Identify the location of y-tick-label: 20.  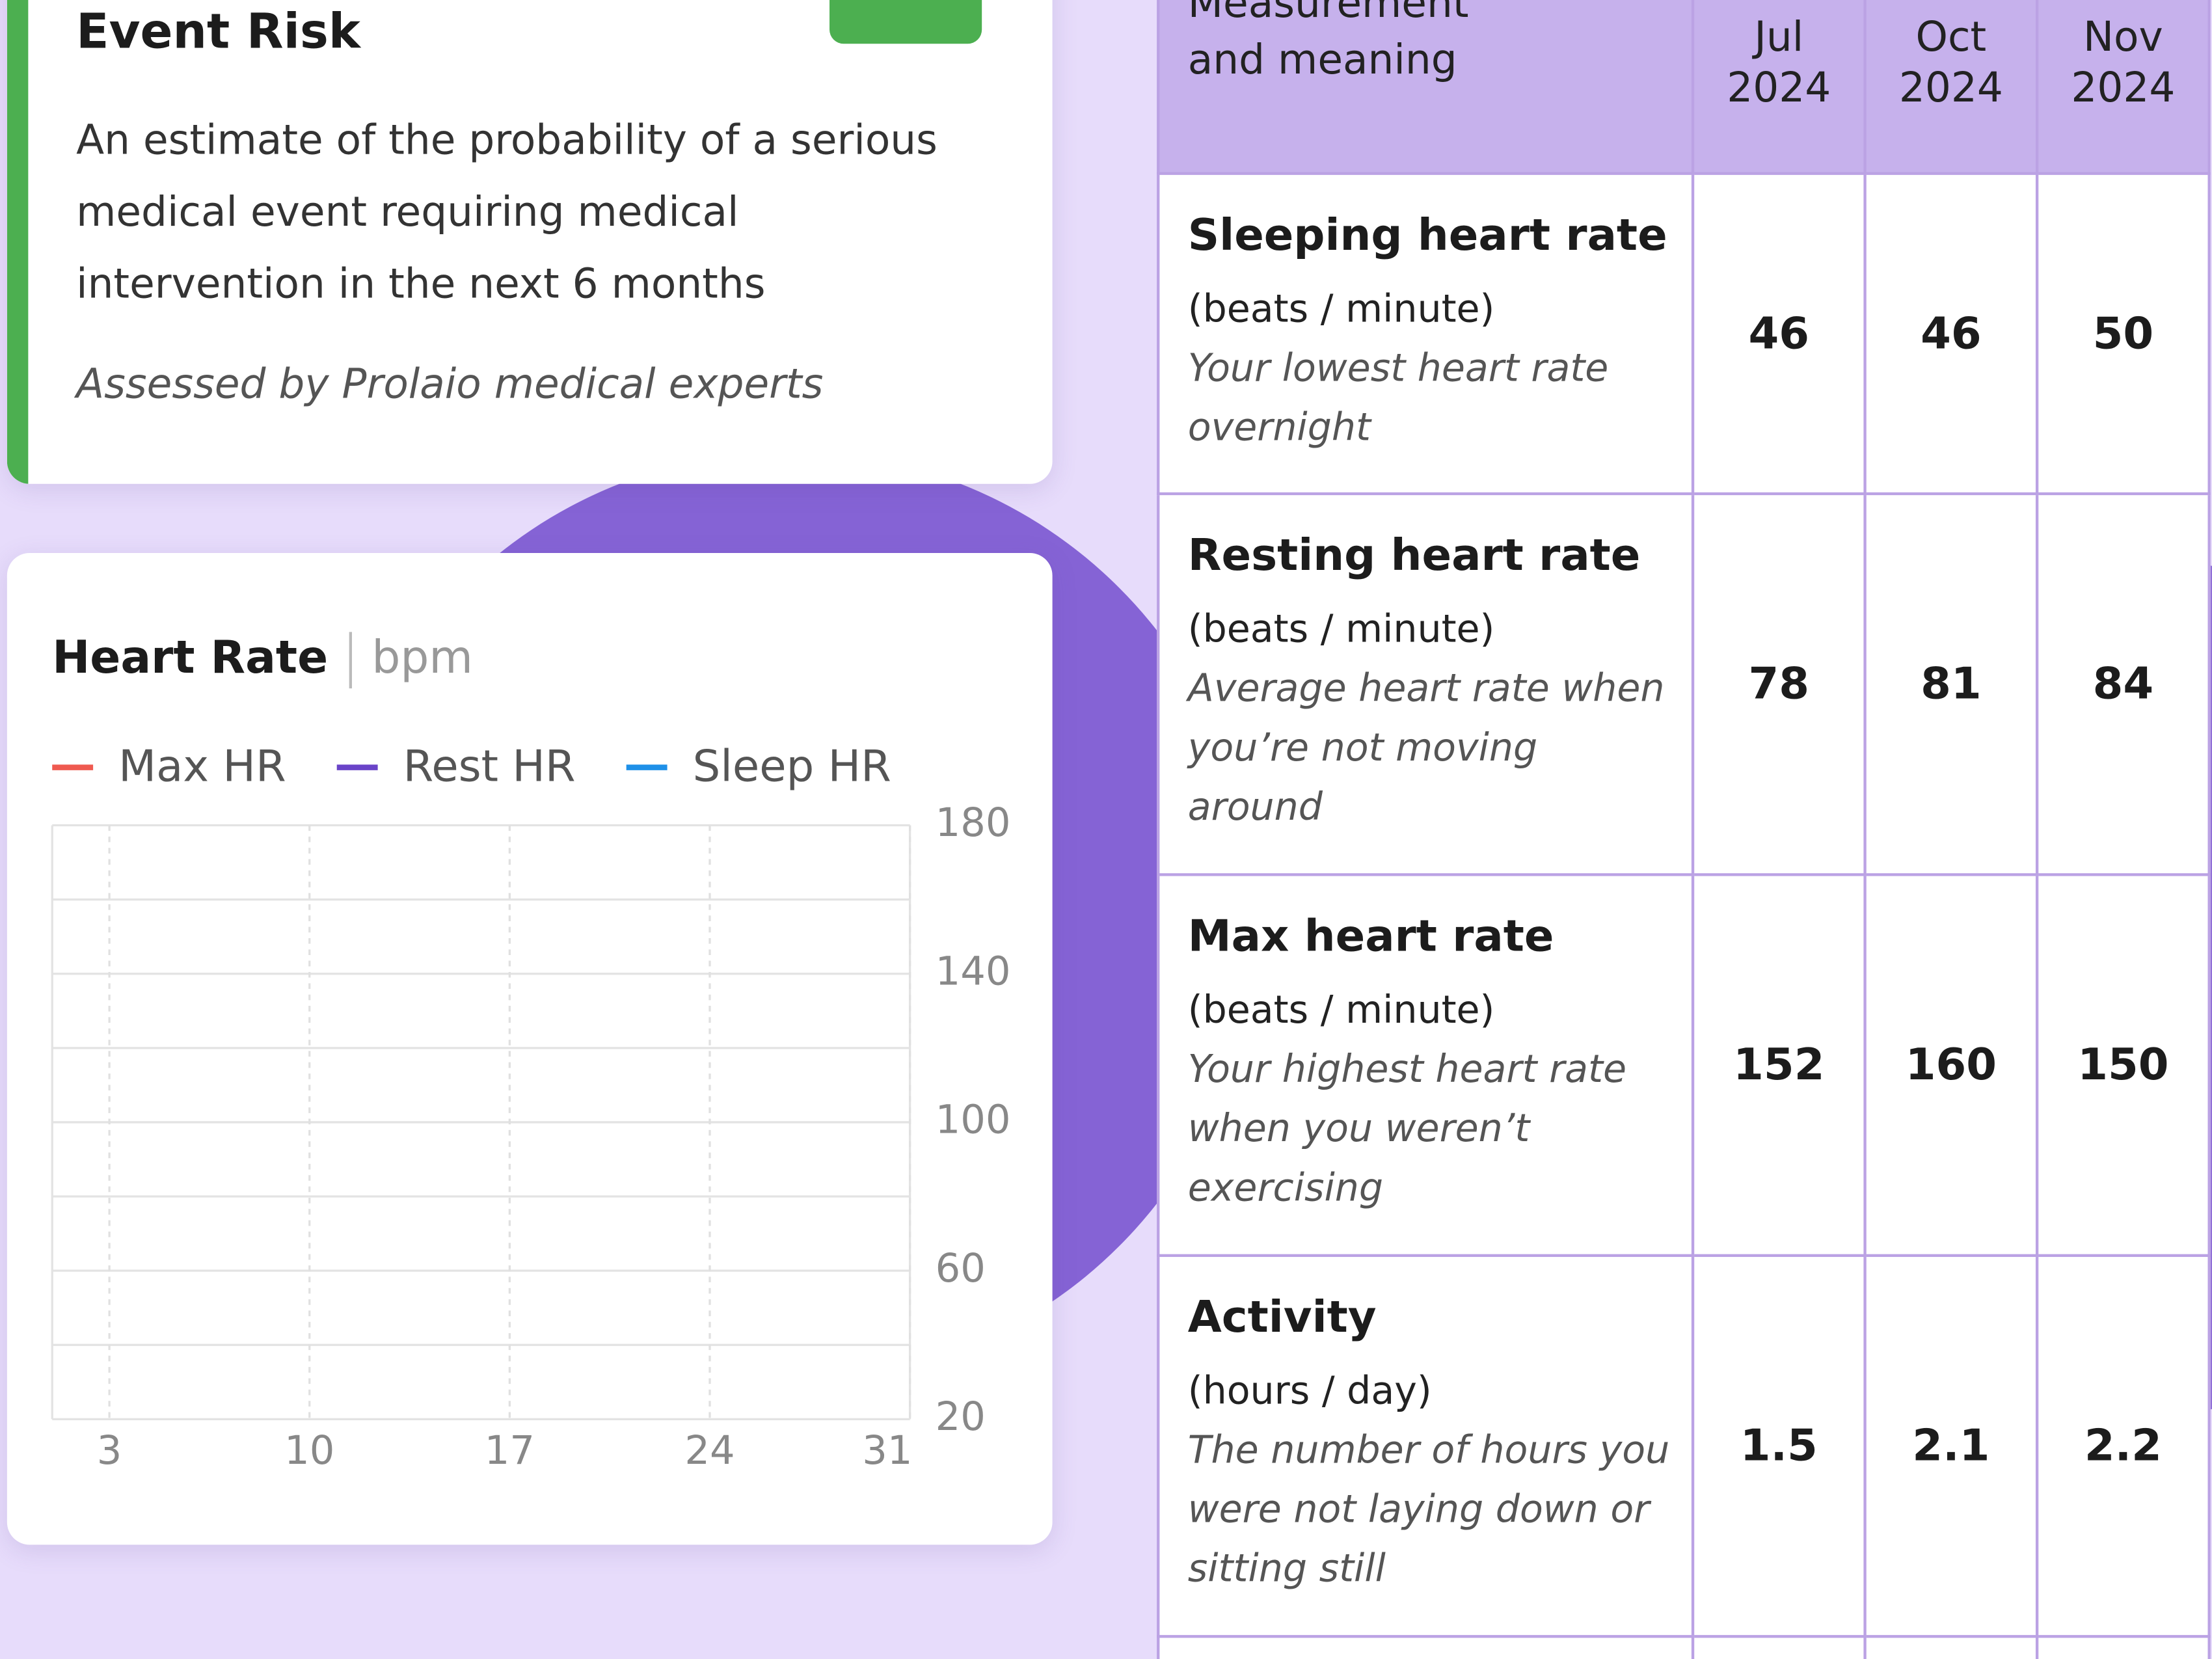
(961, 1417).